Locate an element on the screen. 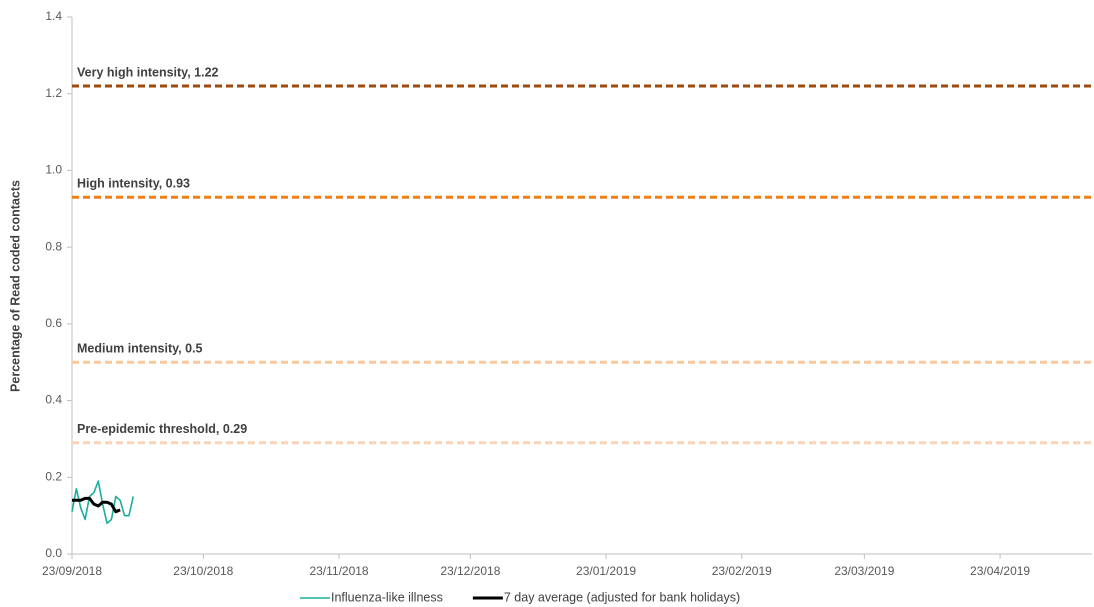 This screenshot has width=1094, height=607. threshold-label: Pre-epidemic threshold, 0.29 is located at coordinates (162, 429).